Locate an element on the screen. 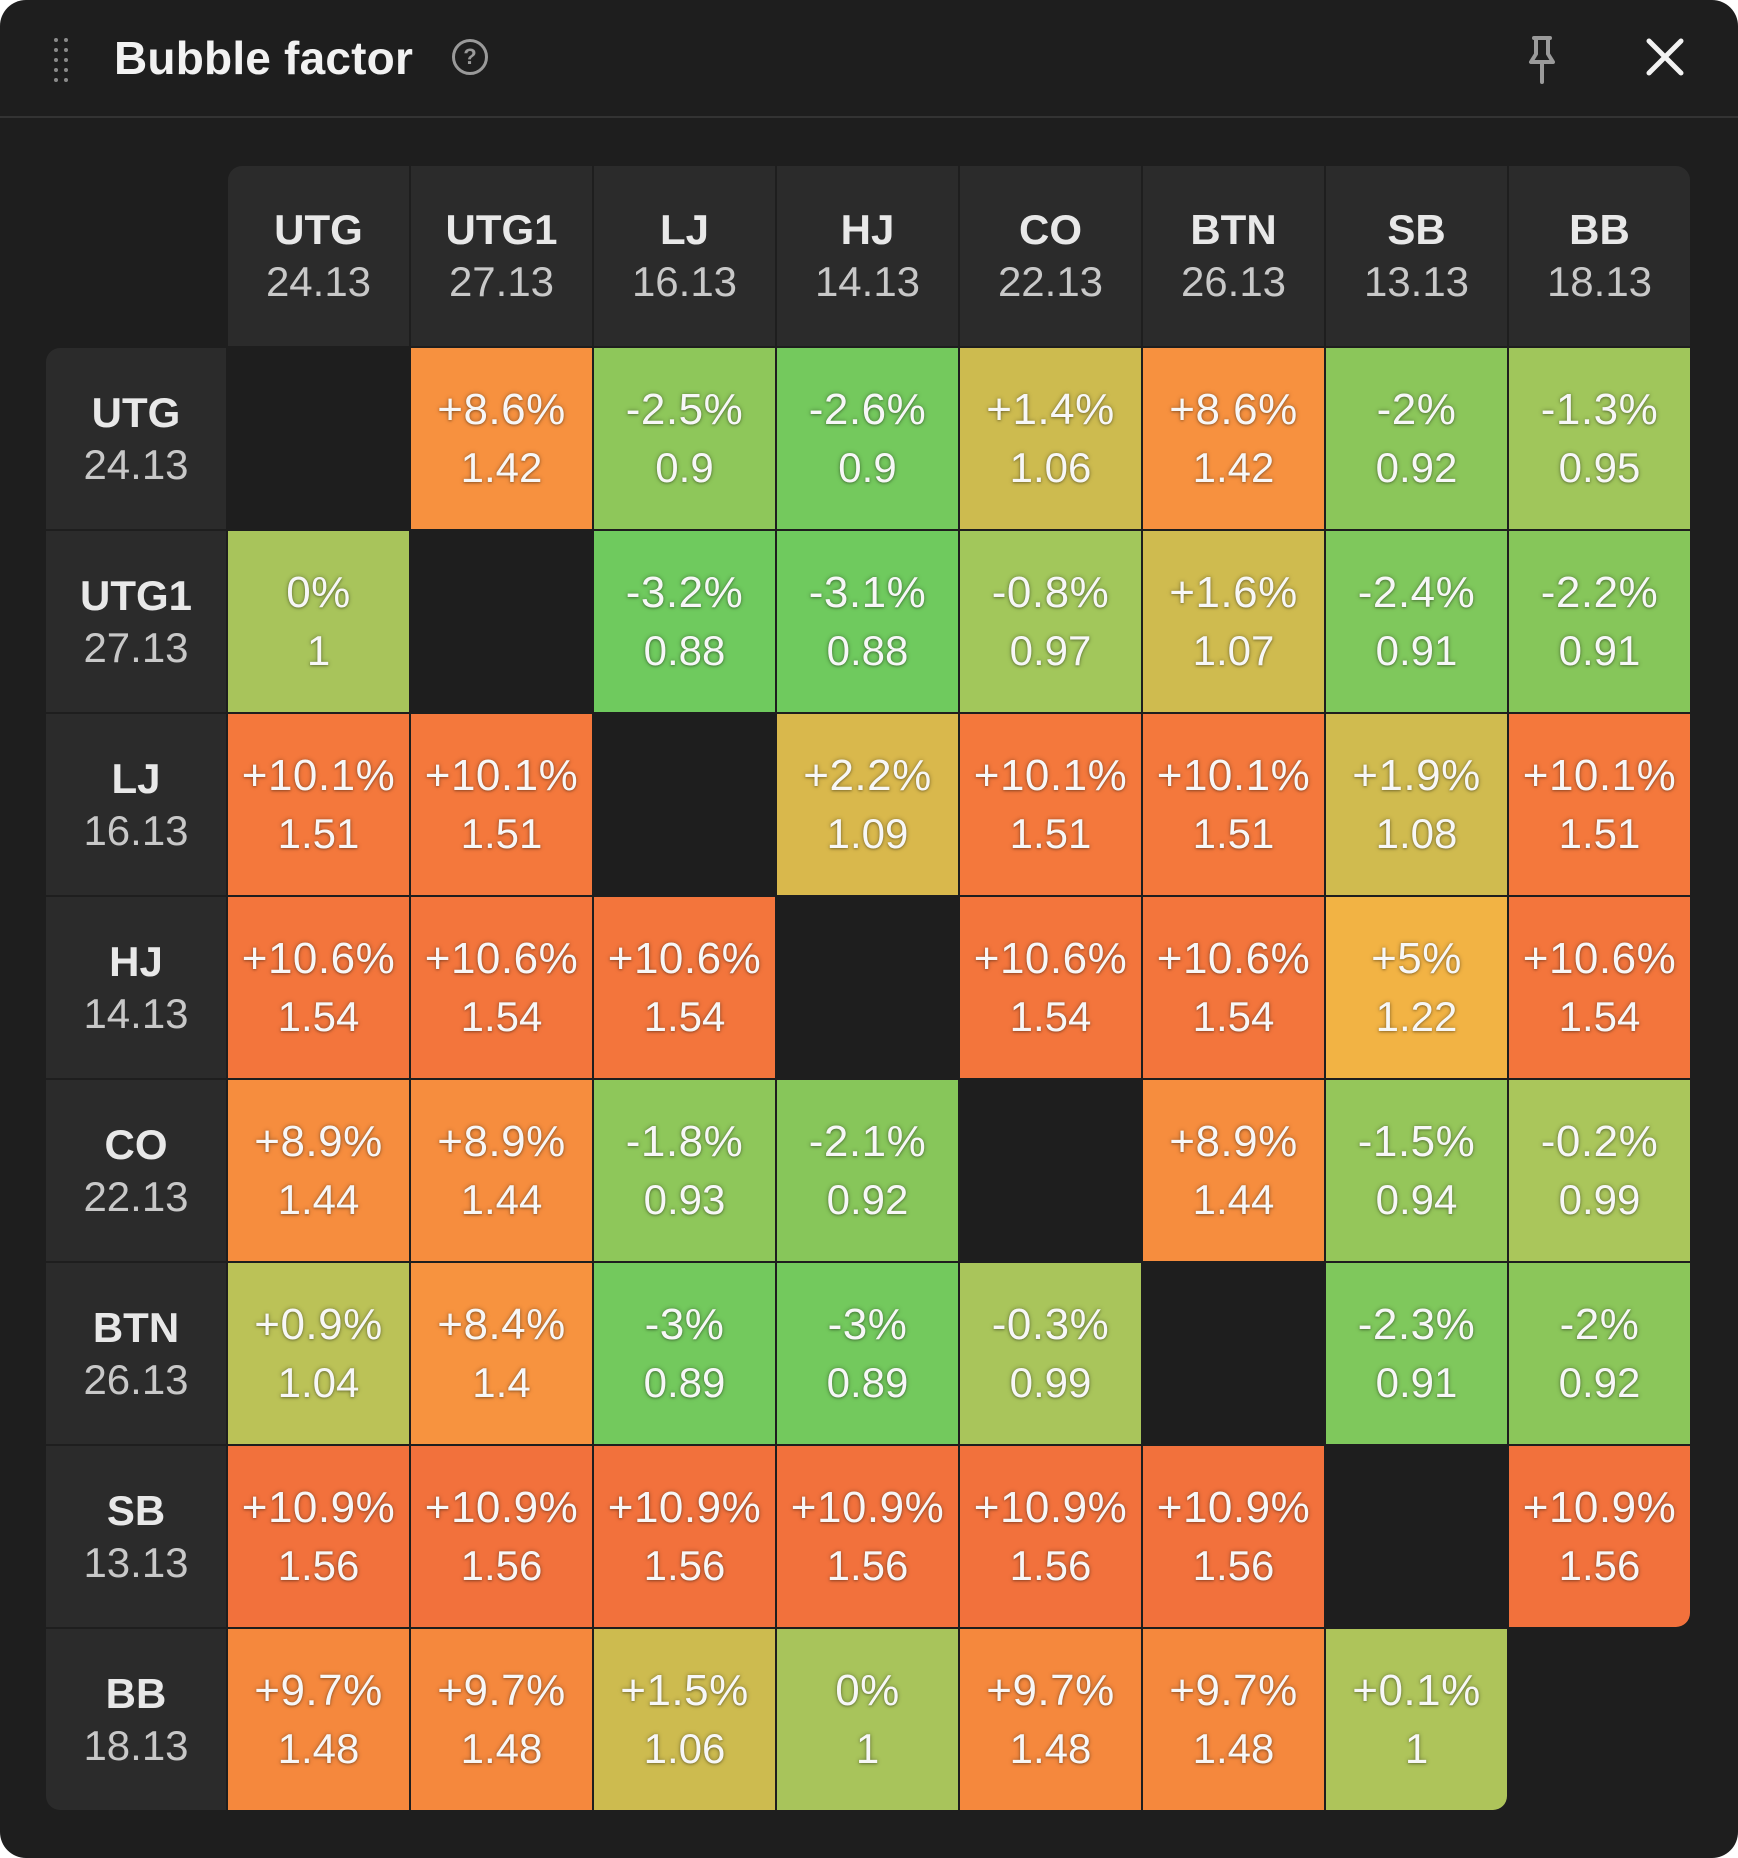 The width and height of the screenshot is (1738, 1858). matrix-cell-utg-btn: +8.6% 1.42 is located at coordinates (1233, 438).